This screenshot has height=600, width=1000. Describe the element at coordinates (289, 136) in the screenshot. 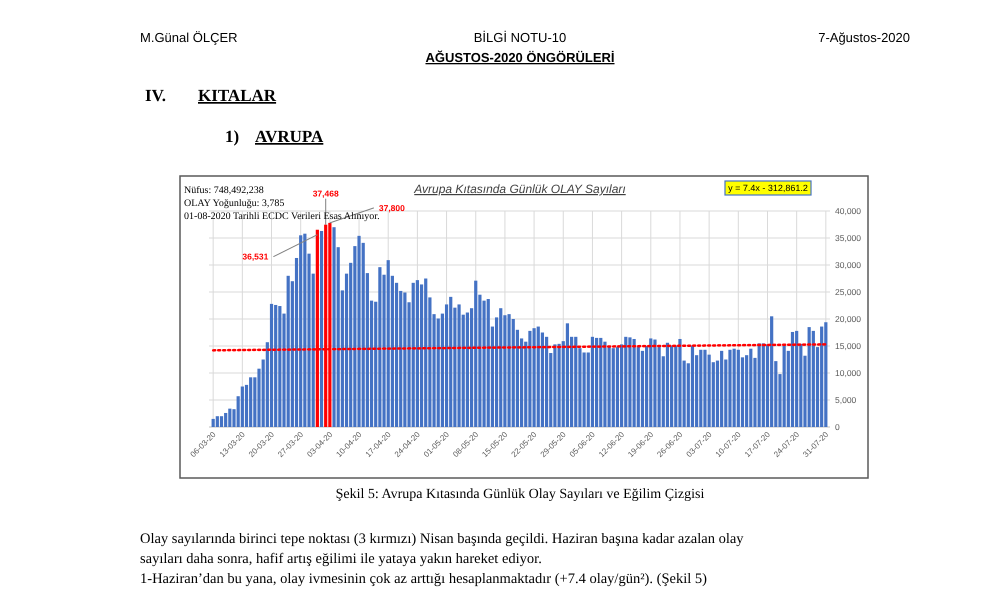

I see `text: AVRUPA` at that location.